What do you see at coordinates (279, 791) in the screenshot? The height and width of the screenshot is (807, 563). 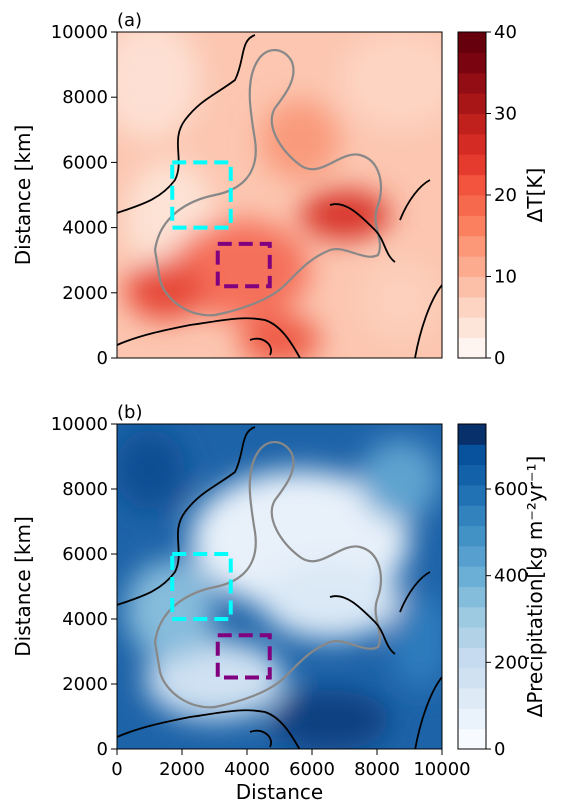 I see `x-axis-label: Distance` at bounding box center [279, 791].